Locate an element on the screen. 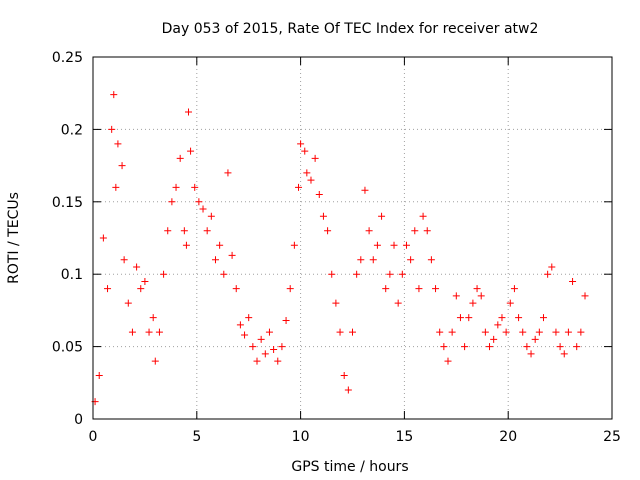 This screenshot has height=480, width=640. x-tick-label: 10 is located at coordinates (301, 437).